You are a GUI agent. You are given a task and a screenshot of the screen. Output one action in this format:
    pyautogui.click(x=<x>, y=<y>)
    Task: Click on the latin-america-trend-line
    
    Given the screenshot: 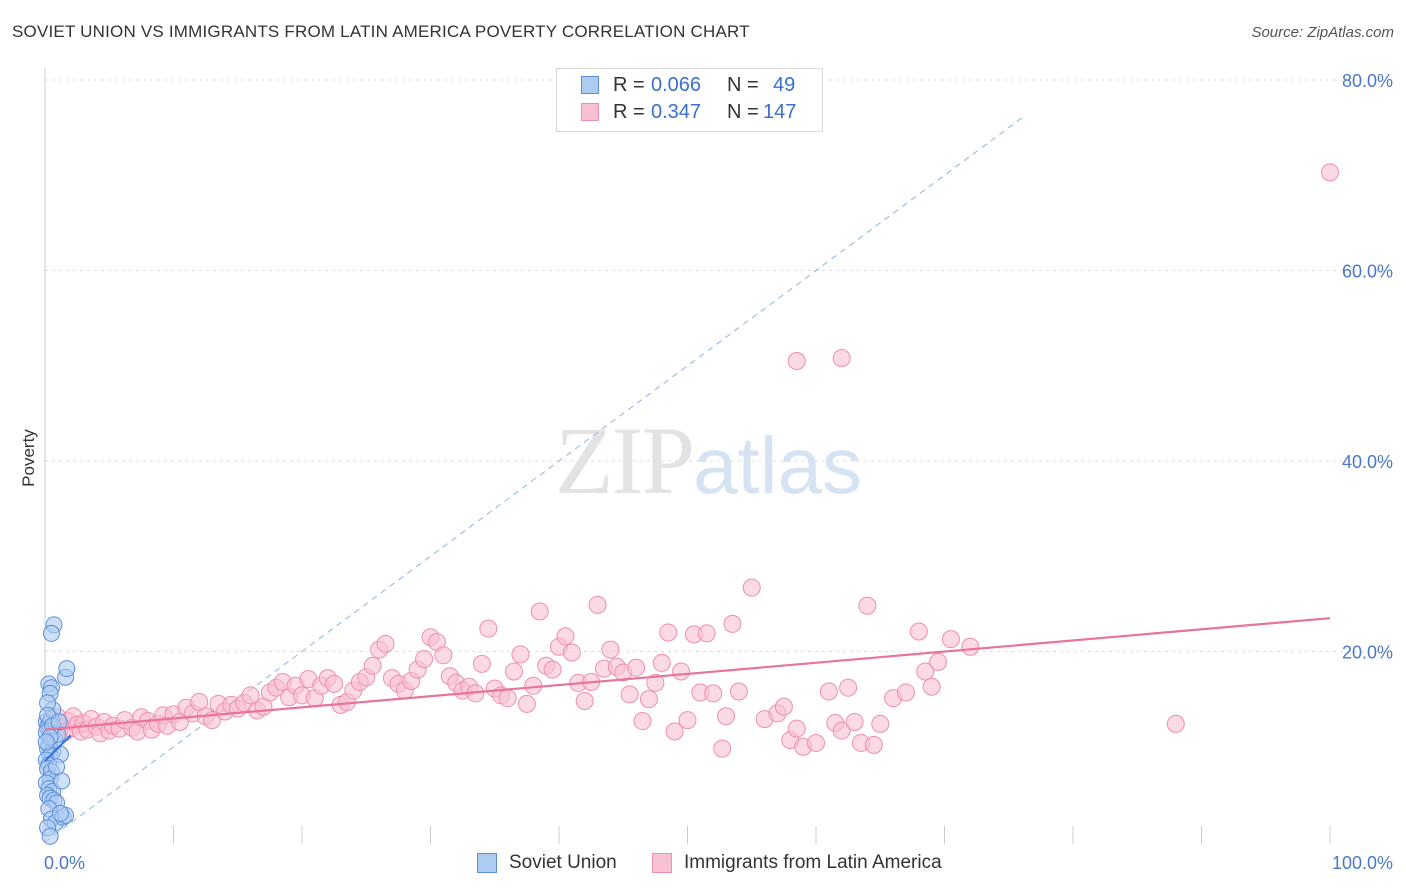 What is the action you would take?
    pyautogui.click(x=687, y=674)
    